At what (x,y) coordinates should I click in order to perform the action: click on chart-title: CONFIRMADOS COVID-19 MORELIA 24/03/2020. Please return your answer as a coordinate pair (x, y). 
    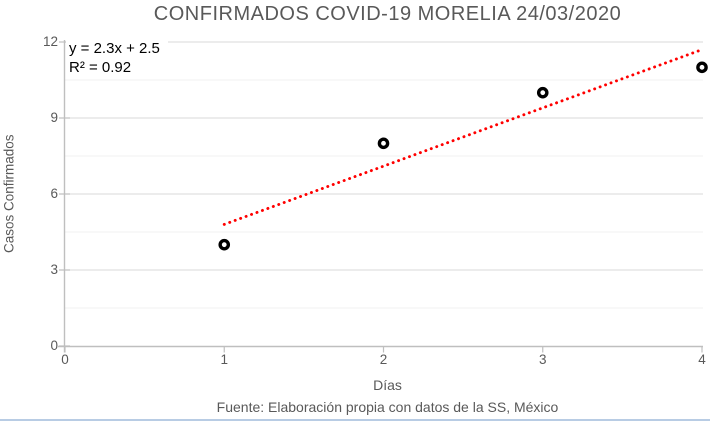
    Looking at the image, I should click on (387, 14).